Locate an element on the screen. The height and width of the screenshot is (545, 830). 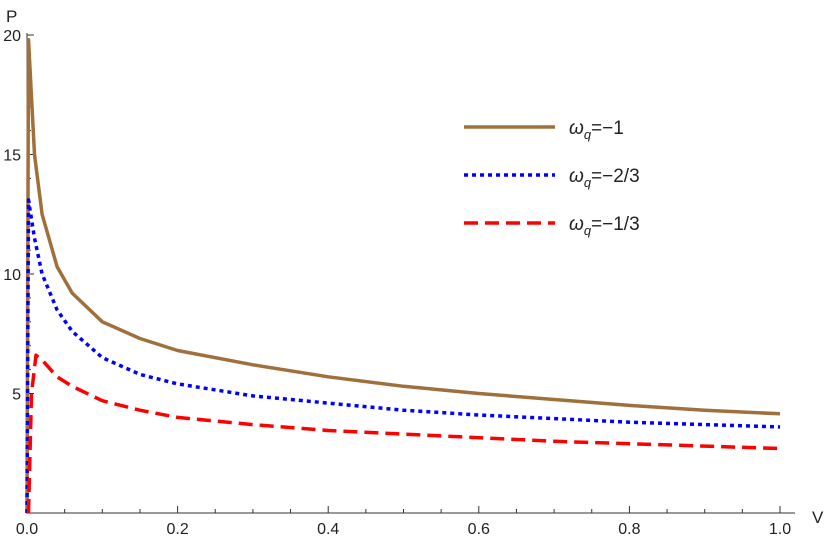
x-tick-label: 0.6 is located at coordinates (479, 529).